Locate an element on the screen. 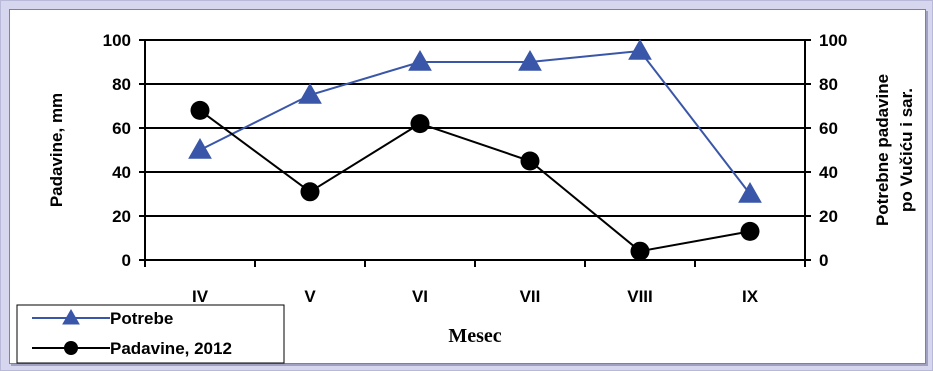 The width and height of the screenshot is (933, 371). legend-label-potrebe: Potrebe is located at coordinates (141, 318).